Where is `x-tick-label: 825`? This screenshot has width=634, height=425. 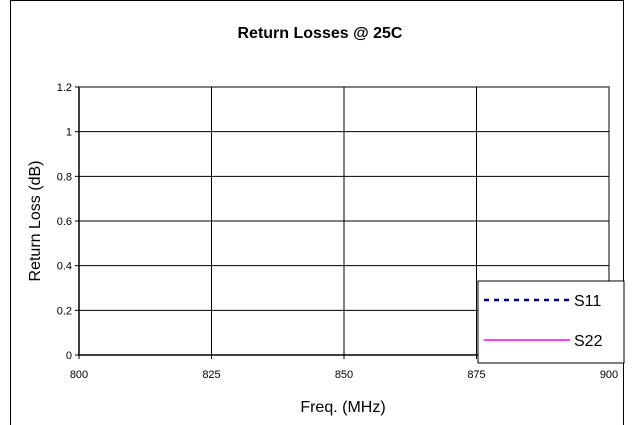 x-tick-label: 825 is located at coordinates (211, 375).